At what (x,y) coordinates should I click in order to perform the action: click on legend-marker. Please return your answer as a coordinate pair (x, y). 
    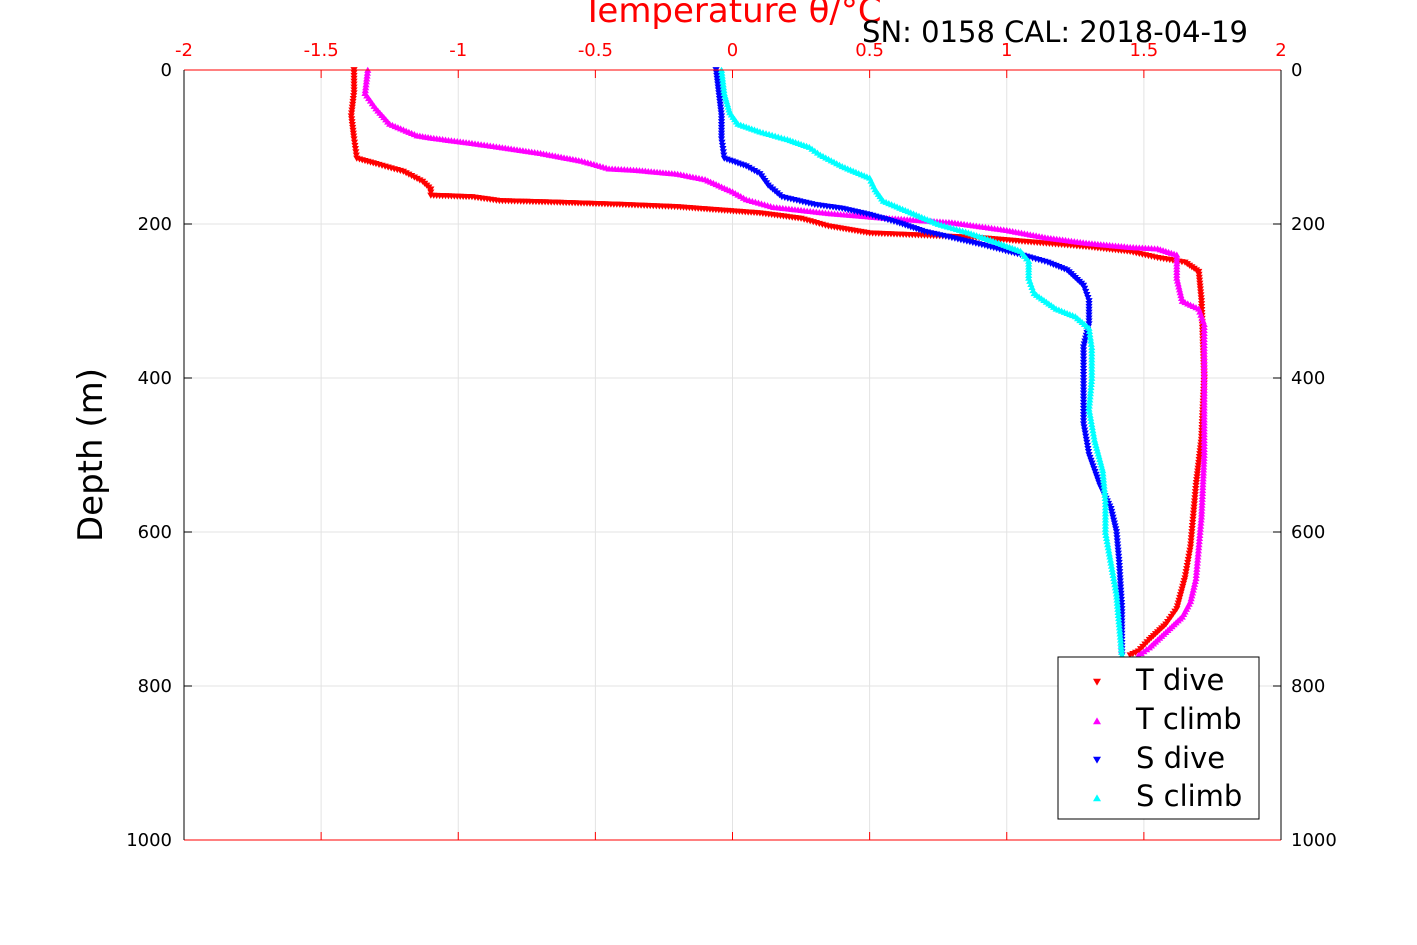
    Looking at the image, I should click on (1097, 682).